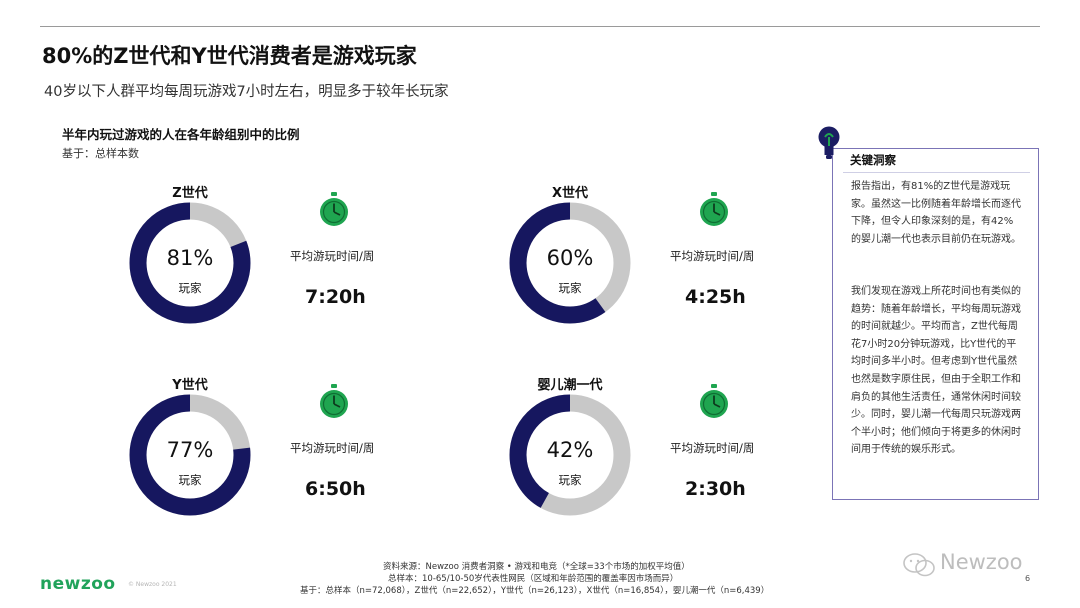 The image size is (1080, 608). What do you see at coordinates (246, 92) in the screenshot?
I see `page-subtitle: 40岁以下人群平均每周玩游戏7小时左右，明显多于较年长玩家` at bounding box center [246, 92].